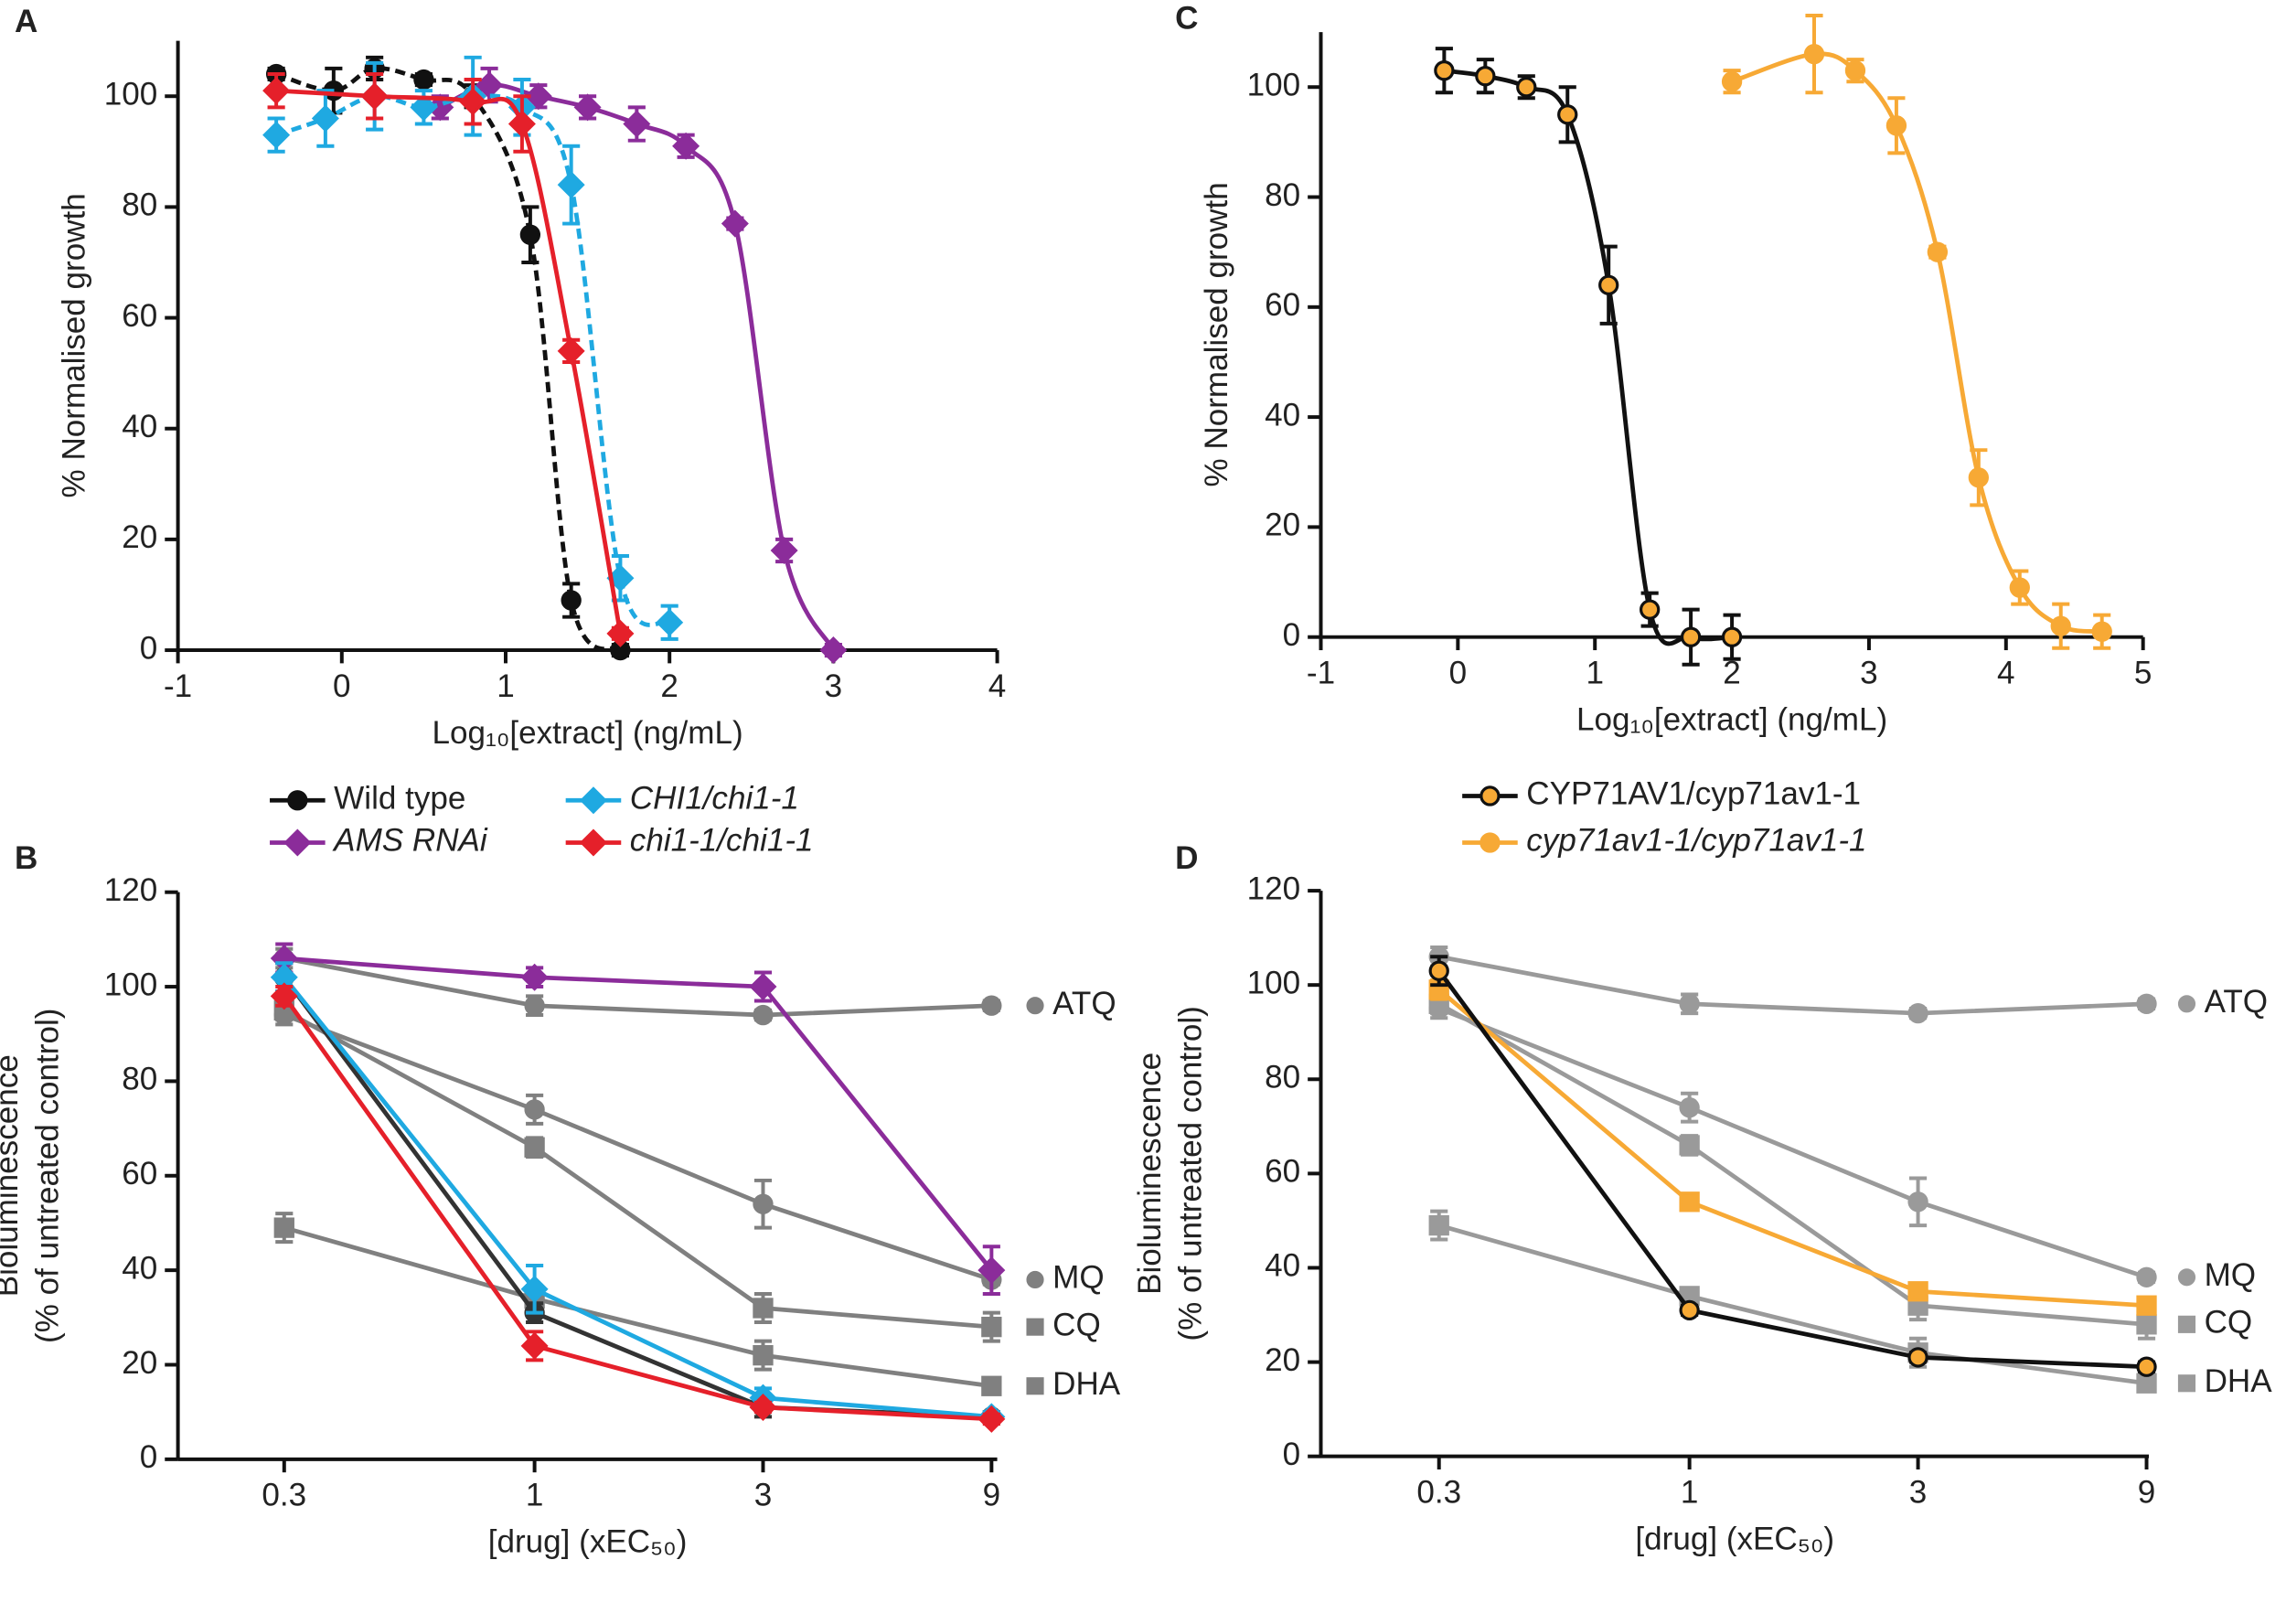 This screenshot has width=2286, height=1624. Describe the element at coordinates (722, 841) in the screenshot. I see `legend-label: chi1-1/chi1-1` at that location.